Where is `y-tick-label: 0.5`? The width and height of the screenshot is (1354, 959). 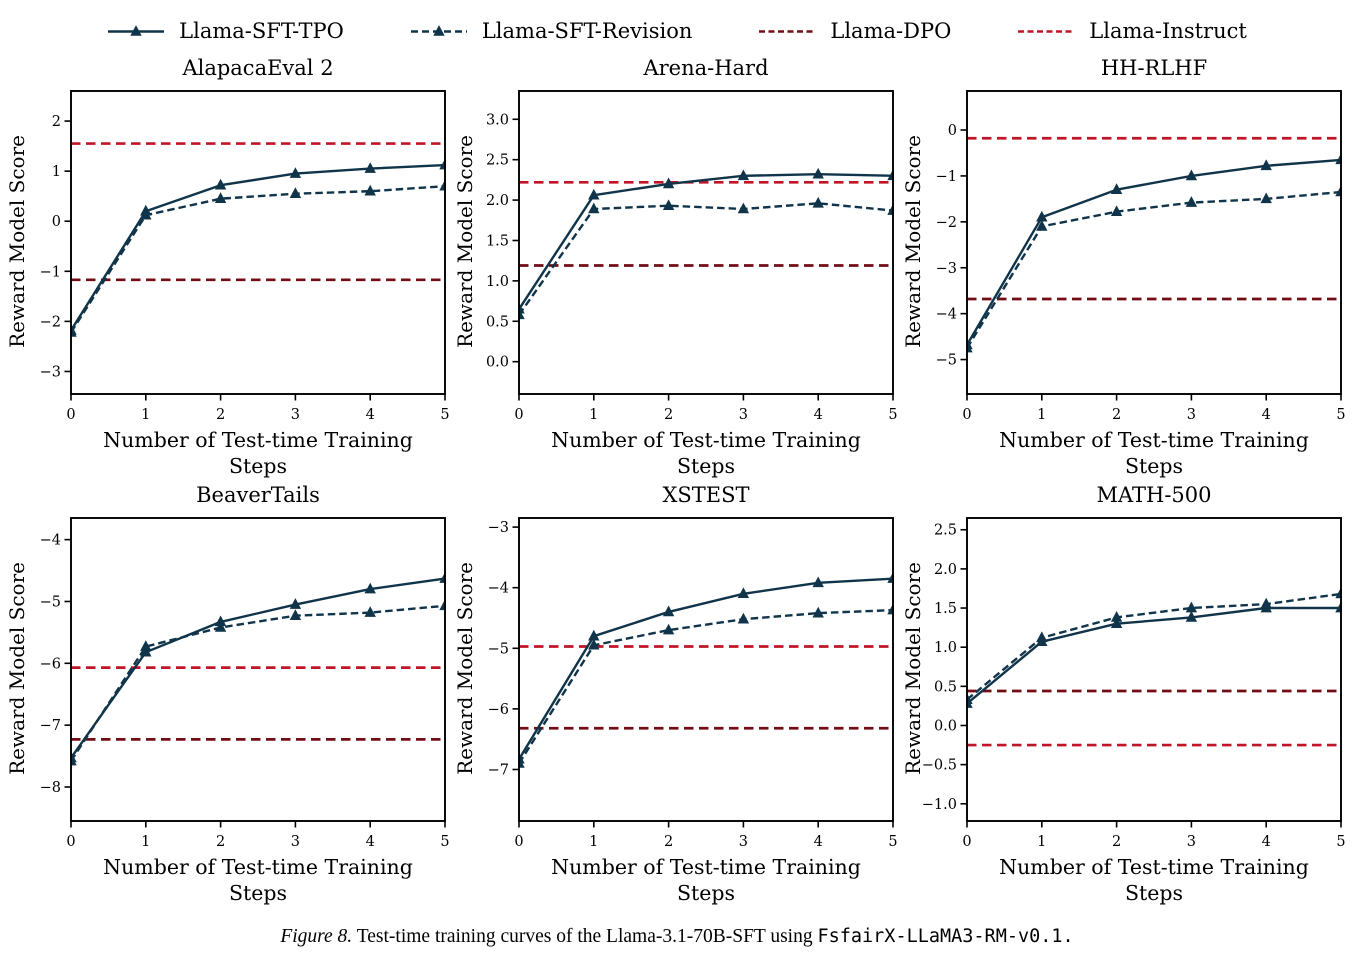
y-tick-label: 0.5 is located at coordinates (945, 687).